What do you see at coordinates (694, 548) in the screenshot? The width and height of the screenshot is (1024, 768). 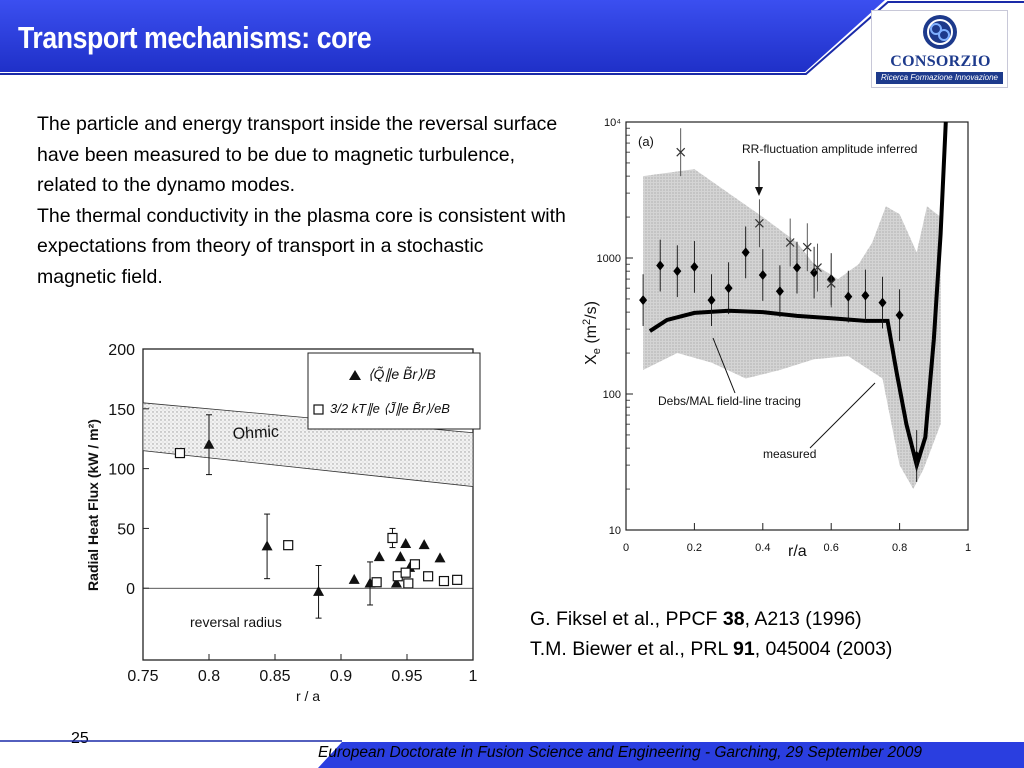 I see `x-tick-label: 0.2` at bounding box center [694, 548].